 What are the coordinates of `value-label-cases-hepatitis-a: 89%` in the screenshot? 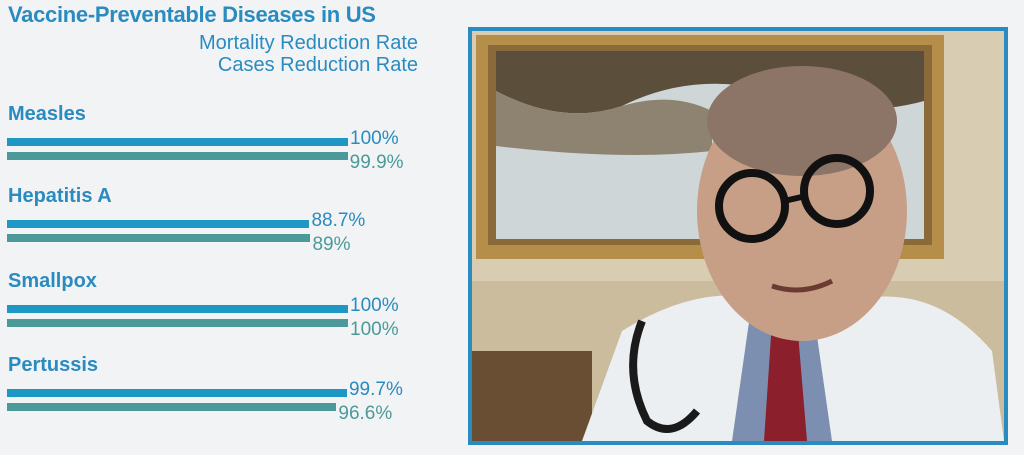 It's located at (331, 244).